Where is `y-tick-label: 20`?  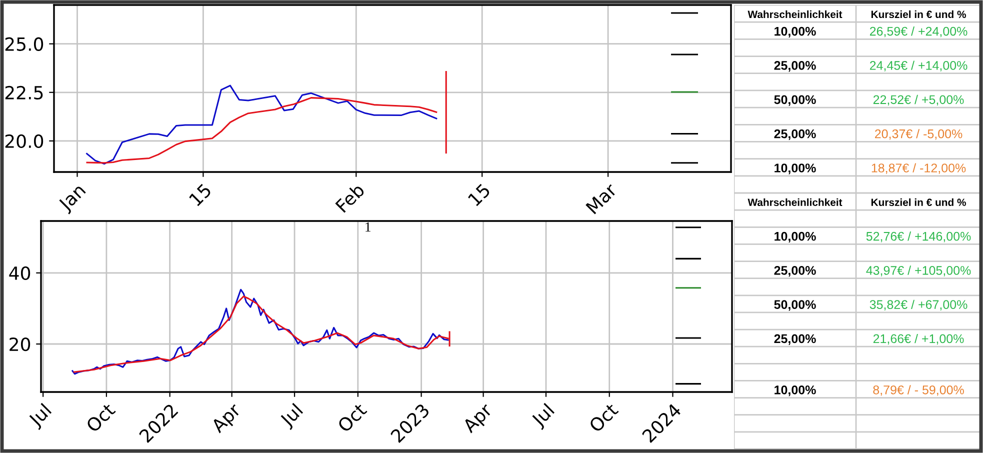 y-tick-label: 20 is located at coordinates (20, 344).